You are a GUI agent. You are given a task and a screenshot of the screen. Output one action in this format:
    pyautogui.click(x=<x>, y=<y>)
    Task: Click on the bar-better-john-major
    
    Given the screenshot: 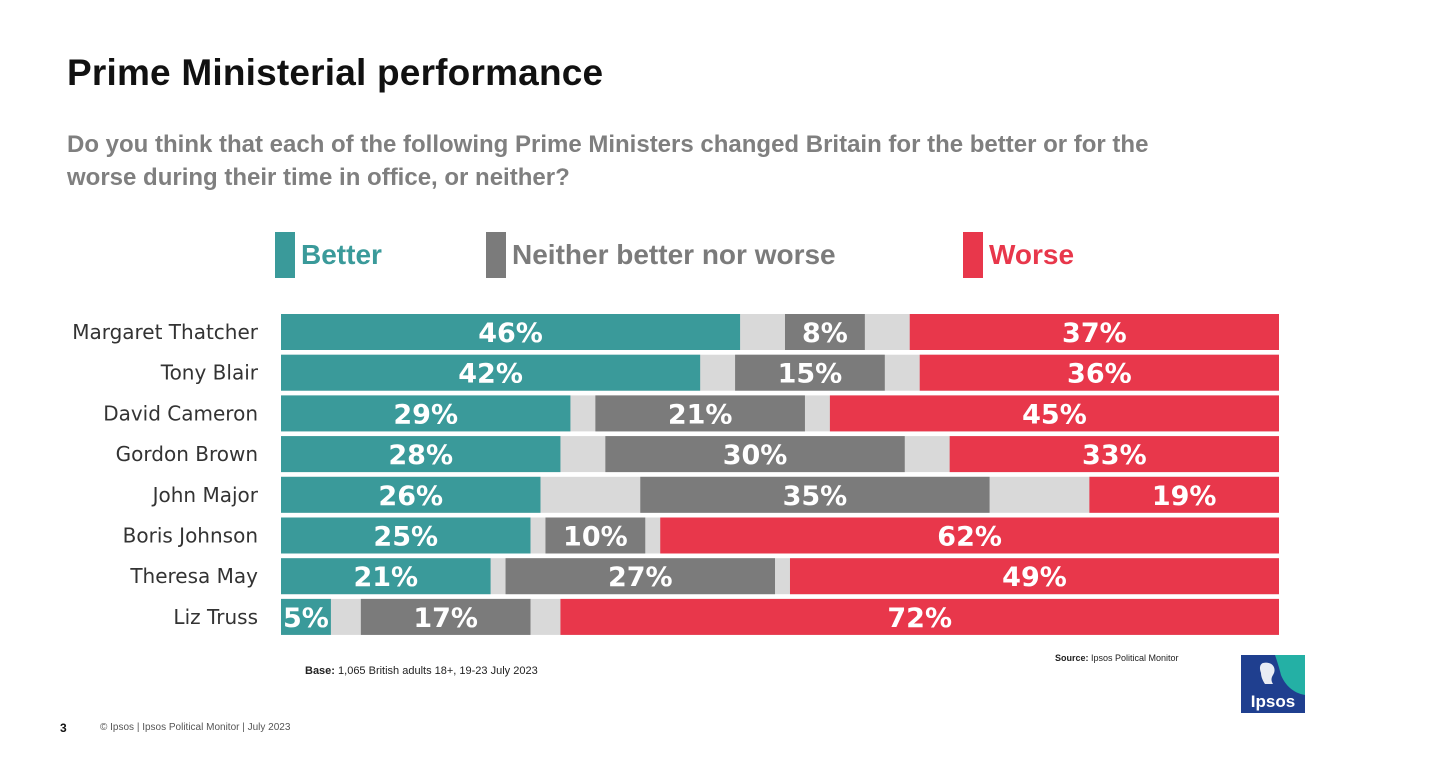 What is the action you would take?
    pyautogui.click(x=411, y=494)
    